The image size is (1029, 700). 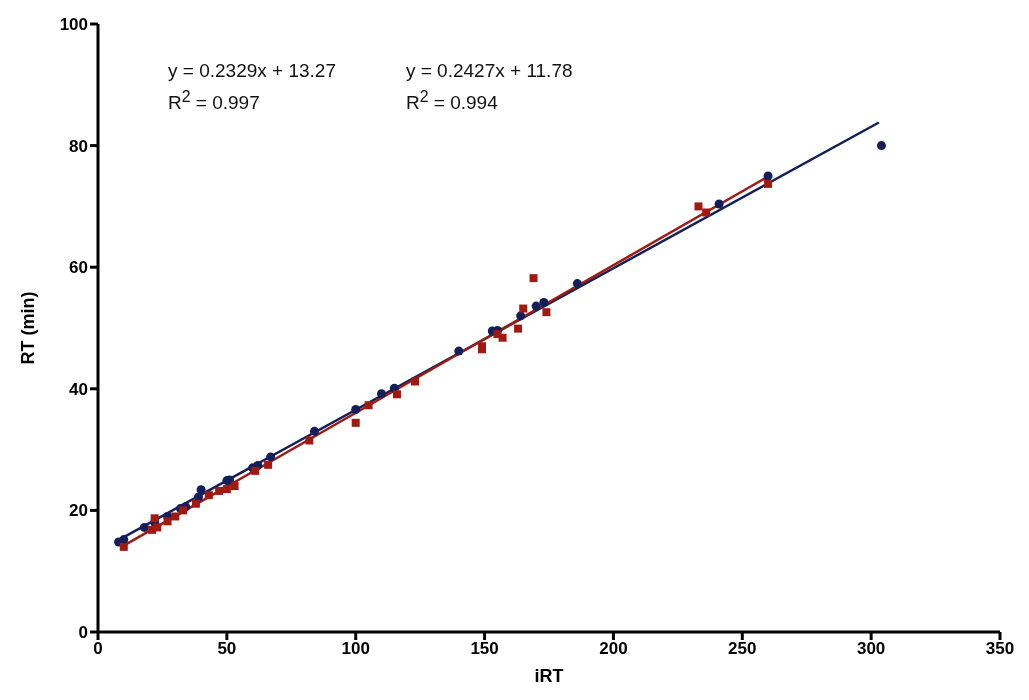 What do you see at coordinates (78, 146) in the screenshot?
I see `y-tick-label: 80` at bounding box center [78, 146].